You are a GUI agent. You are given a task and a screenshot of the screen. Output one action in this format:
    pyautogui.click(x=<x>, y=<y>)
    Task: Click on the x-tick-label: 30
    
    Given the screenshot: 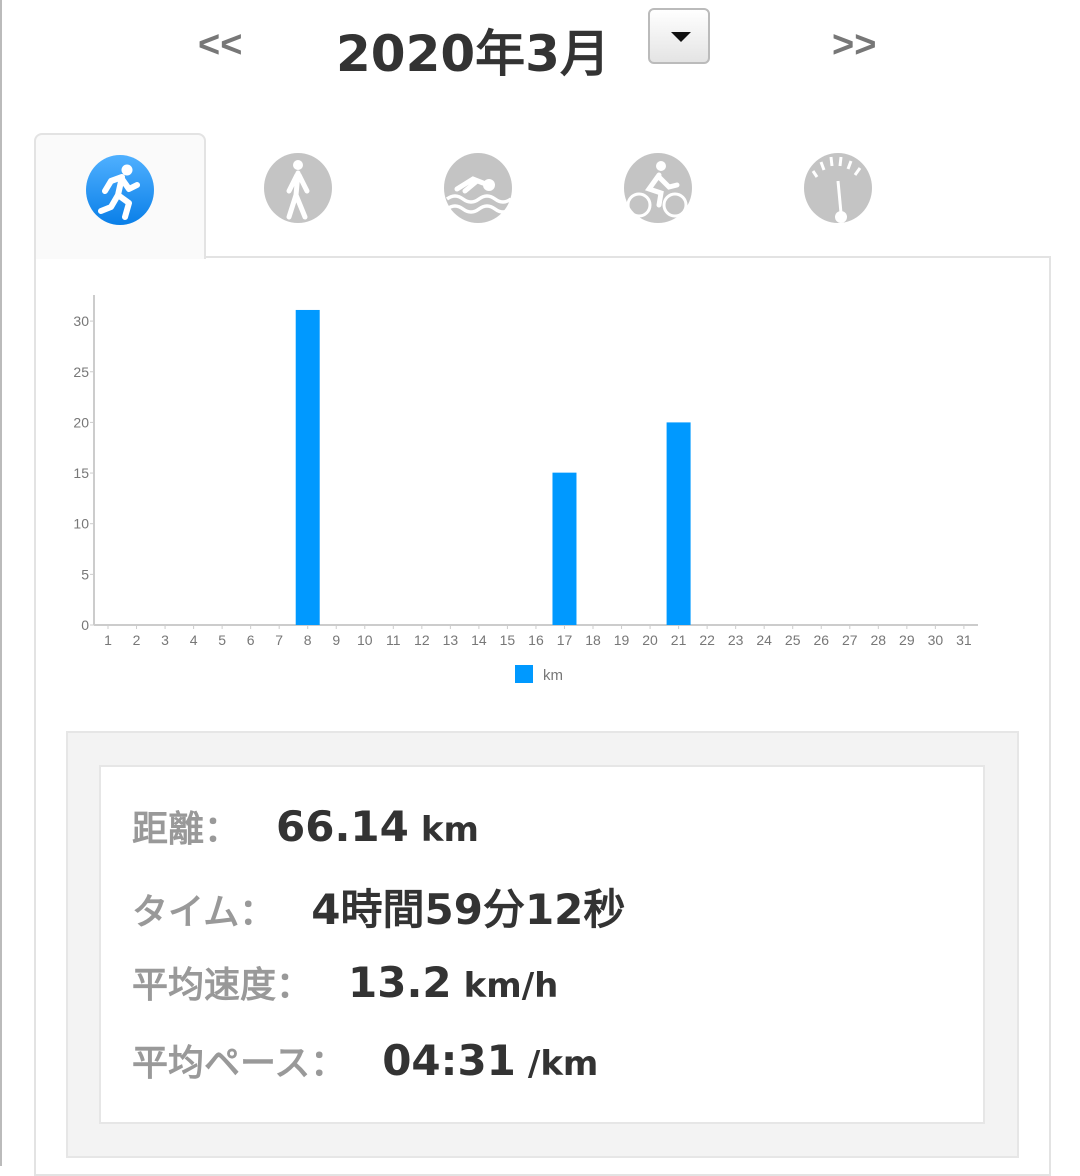 What is the action you would take?
    pyautogui.click(x=936, y=640)
    